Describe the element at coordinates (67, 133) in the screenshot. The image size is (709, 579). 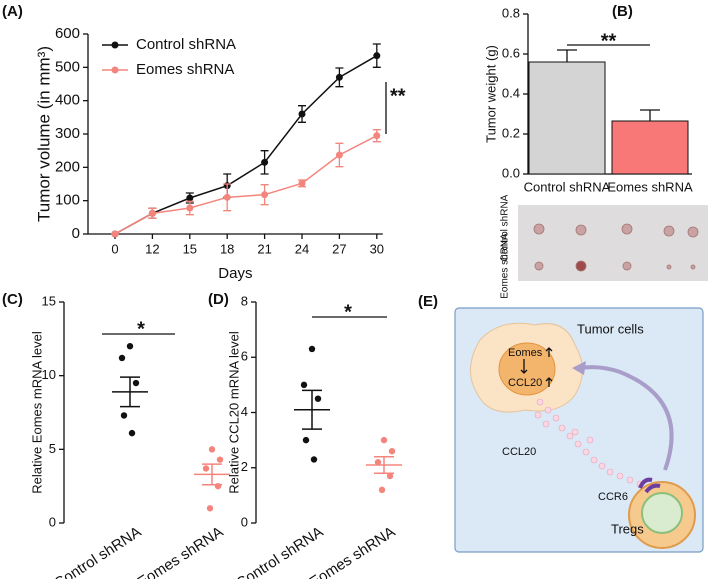
I see `y-tick-label: 300` at that location.